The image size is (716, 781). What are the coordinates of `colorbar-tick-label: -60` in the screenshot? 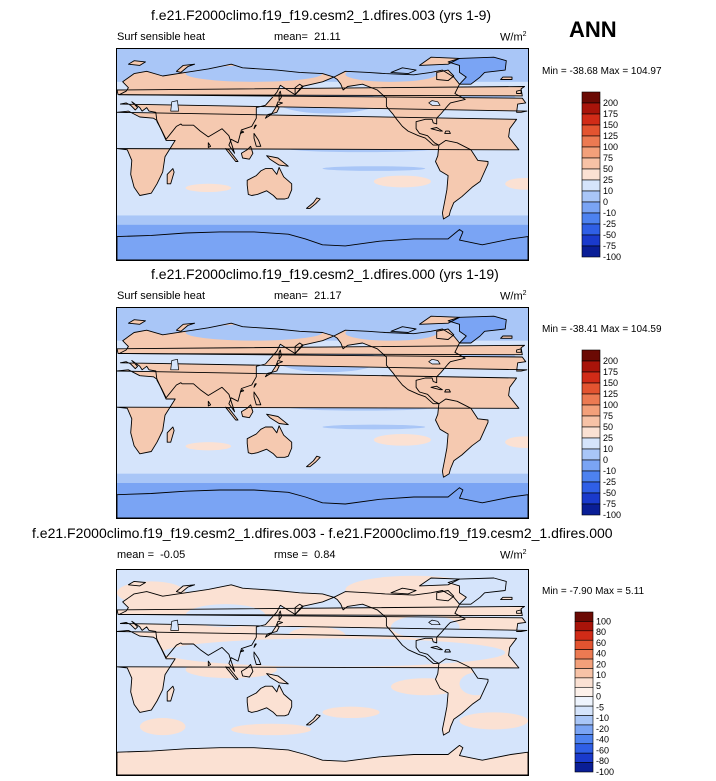 It's located at (602, 750).